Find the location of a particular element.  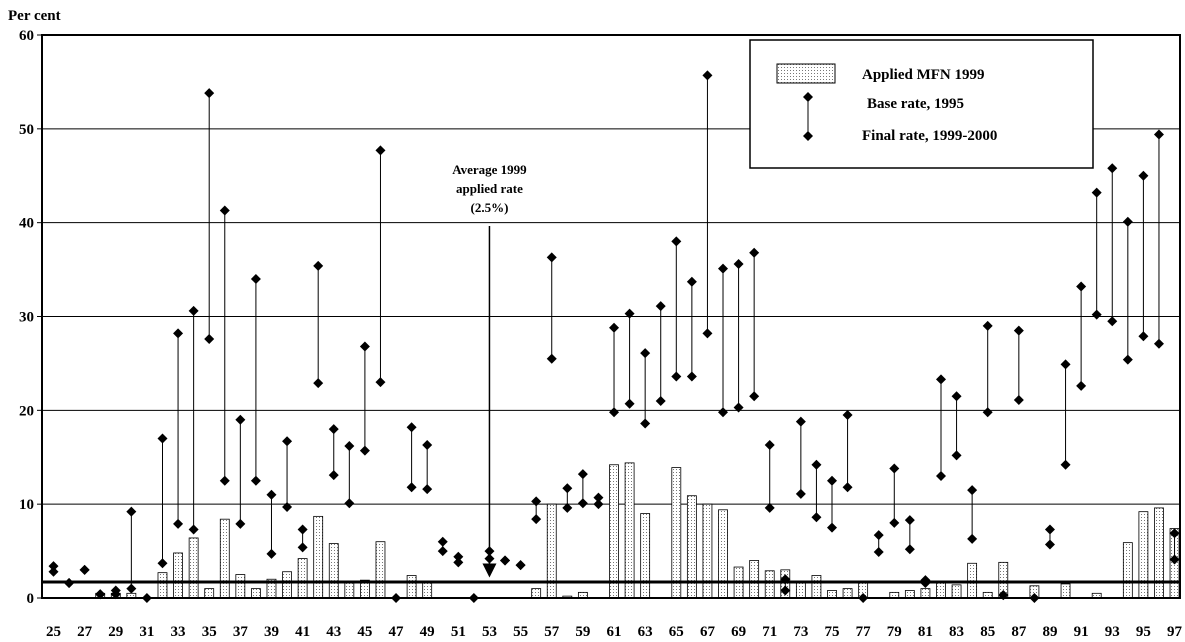

legend-box is located at coordinates (921, 104).